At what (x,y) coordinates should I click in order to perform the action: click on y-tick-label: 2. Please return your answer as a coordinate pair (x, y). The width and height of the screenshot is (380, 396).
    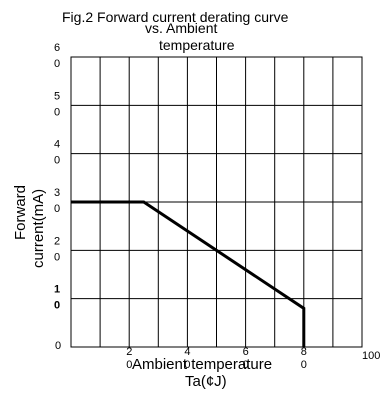
    Looking at the image, I should click on (57, 241).